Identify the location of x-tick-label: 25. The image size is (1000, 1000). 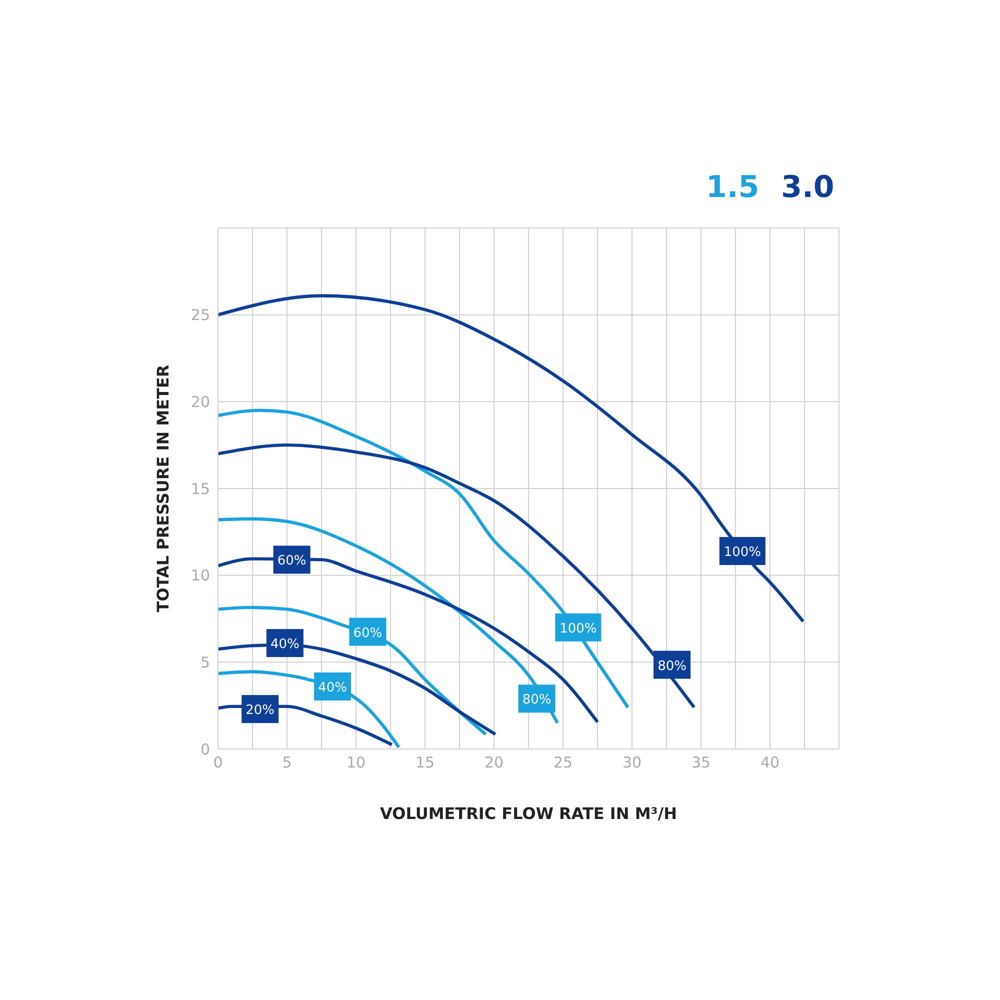
(563, 763).